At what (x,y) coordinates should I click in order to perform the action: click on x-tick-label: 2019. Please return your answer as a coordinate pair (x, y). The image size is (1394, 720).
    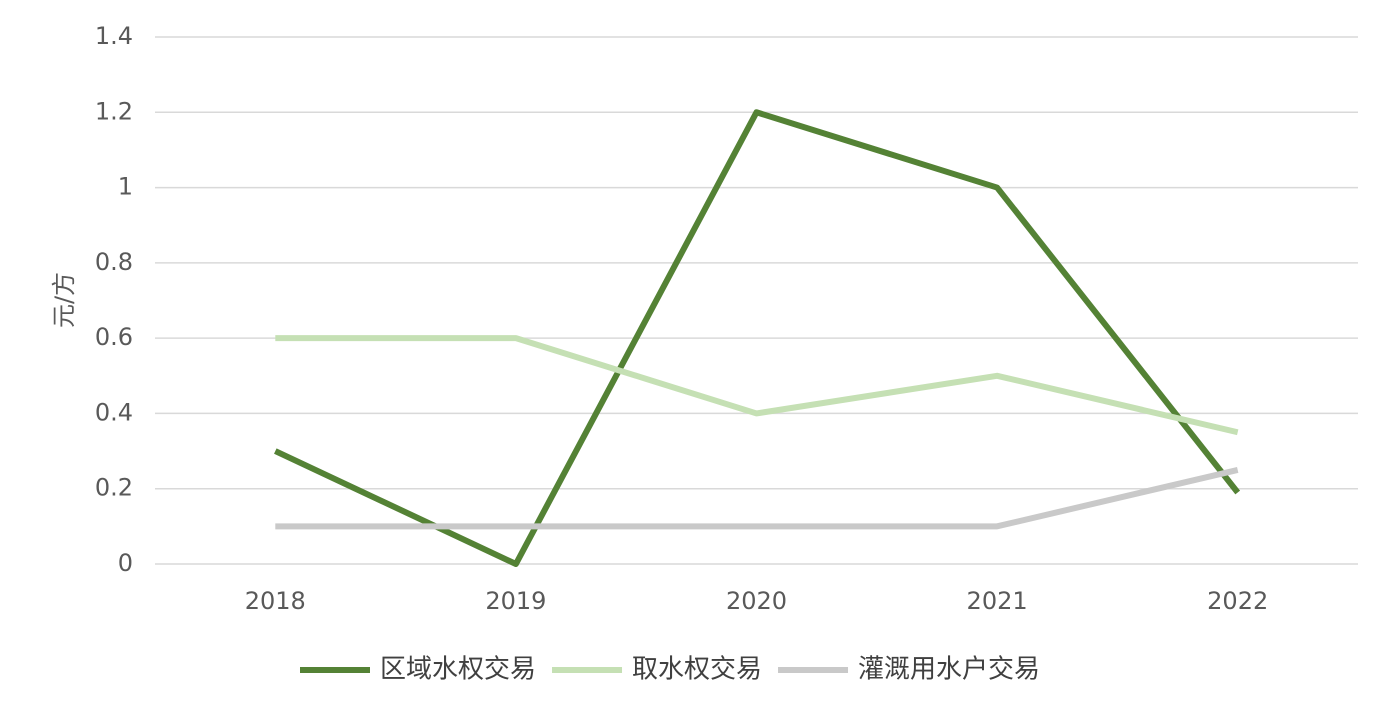
    Looking at the image, I should click on (515, 601).